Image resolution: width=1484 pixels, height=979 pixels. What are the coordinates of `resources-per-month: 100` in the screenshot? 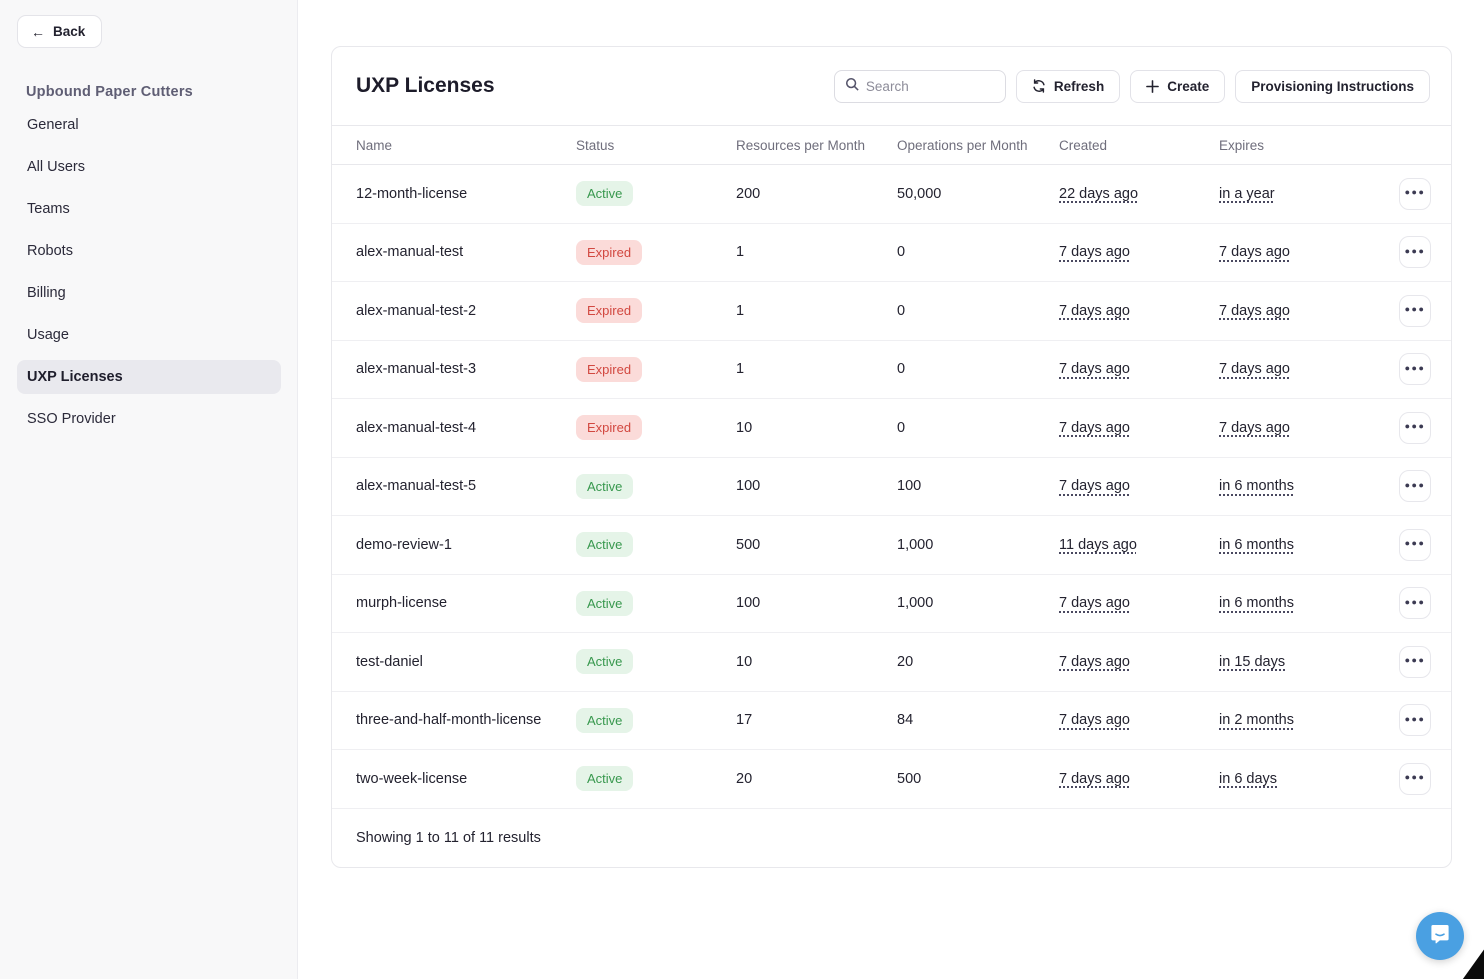 It's located at (748, 603).